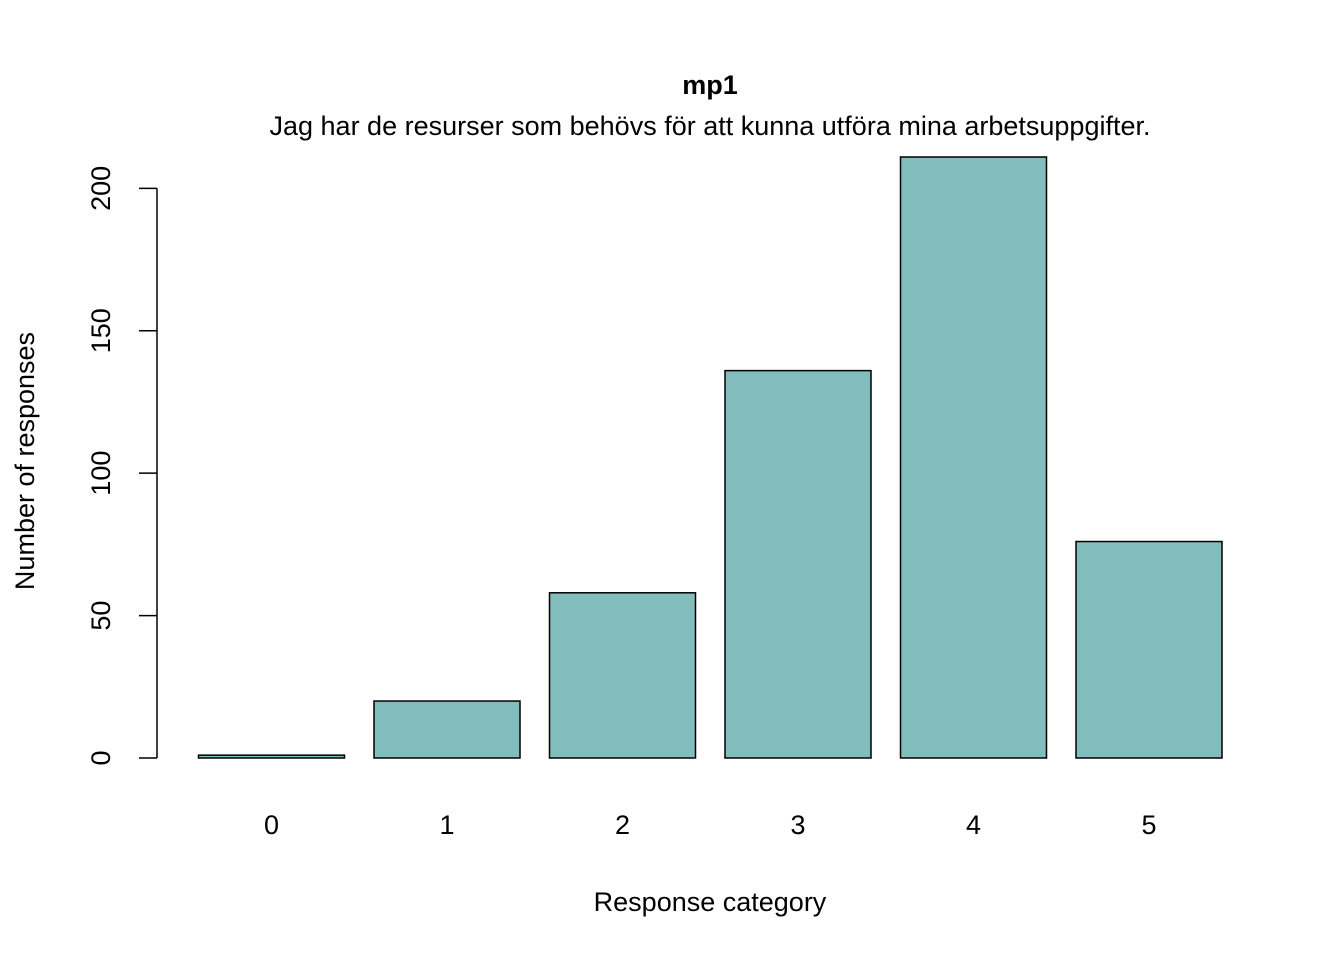 Image resolution: width=1344 pixels, height=960 pixels. I want to click on x-tick-label: 1, so click(446, 825).